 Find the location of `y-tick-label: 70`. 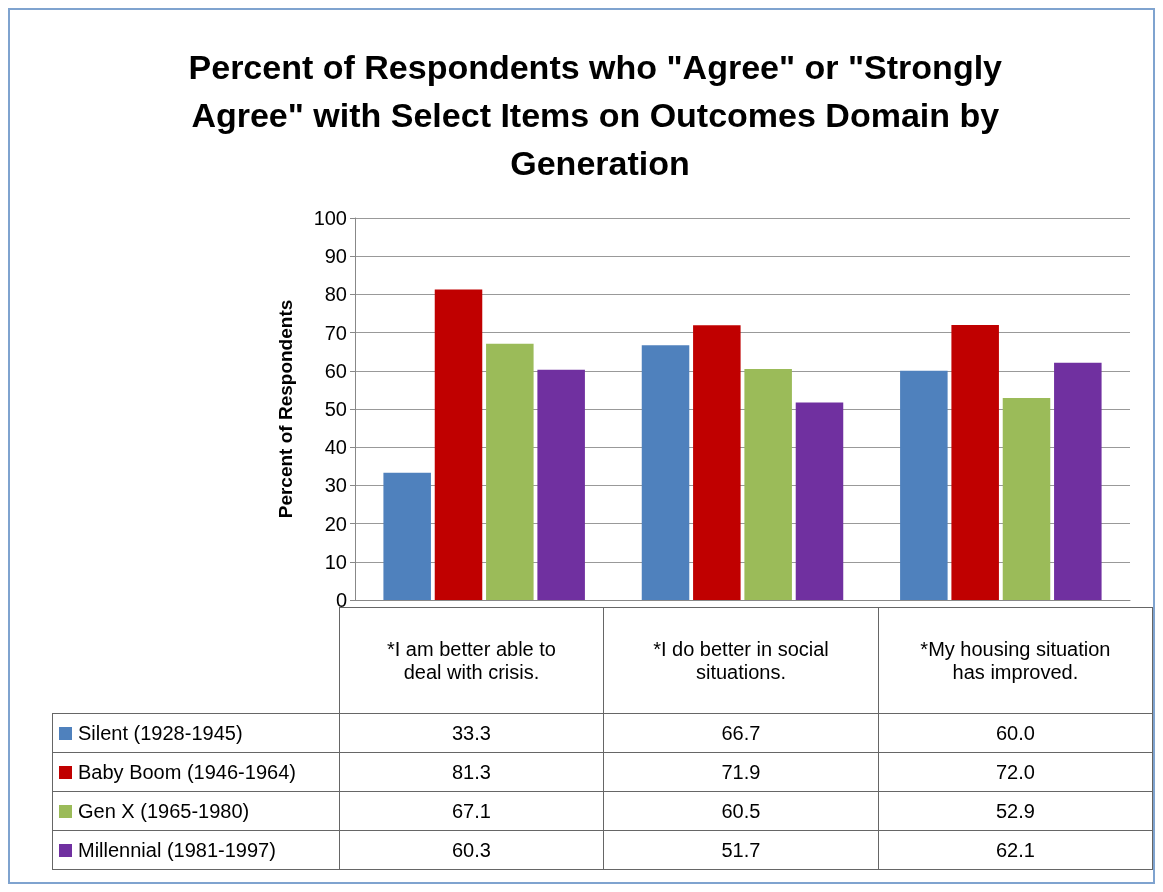

y-tick-label: 70 is located at coordinates (335, 332).